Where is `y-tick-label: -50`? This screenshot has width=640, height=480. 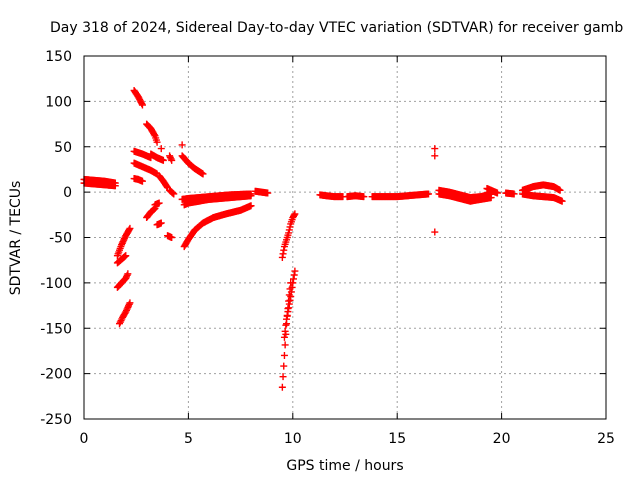
y-tick-label: -50 is located at coordinates (60, 239).